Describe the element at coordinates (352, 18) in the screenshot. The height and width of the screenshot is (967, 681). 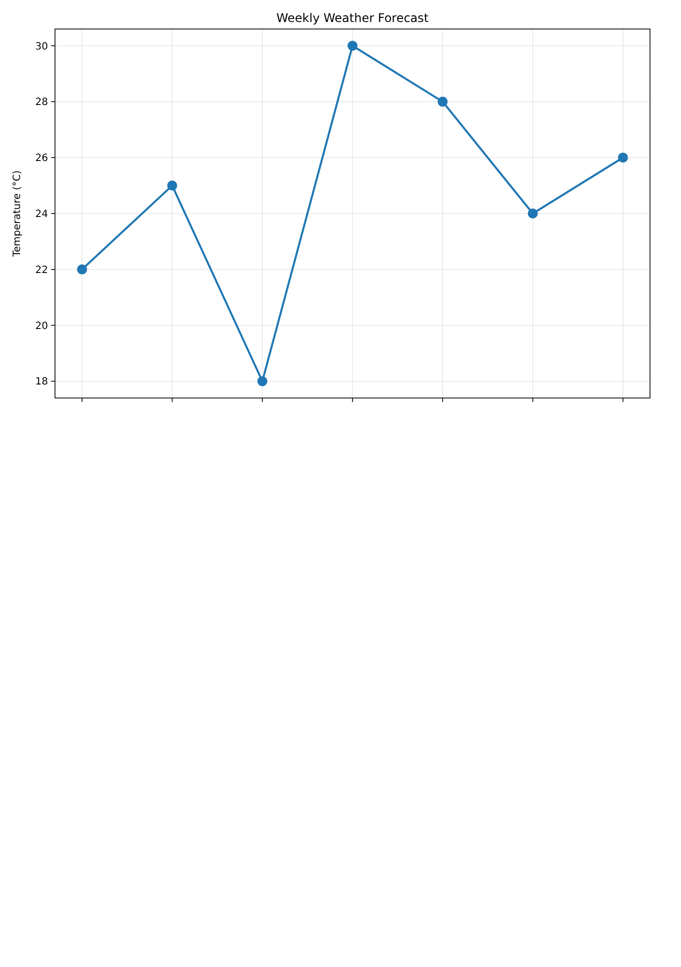
I see `chart-title: Weekly Weather Forecast` at that location.